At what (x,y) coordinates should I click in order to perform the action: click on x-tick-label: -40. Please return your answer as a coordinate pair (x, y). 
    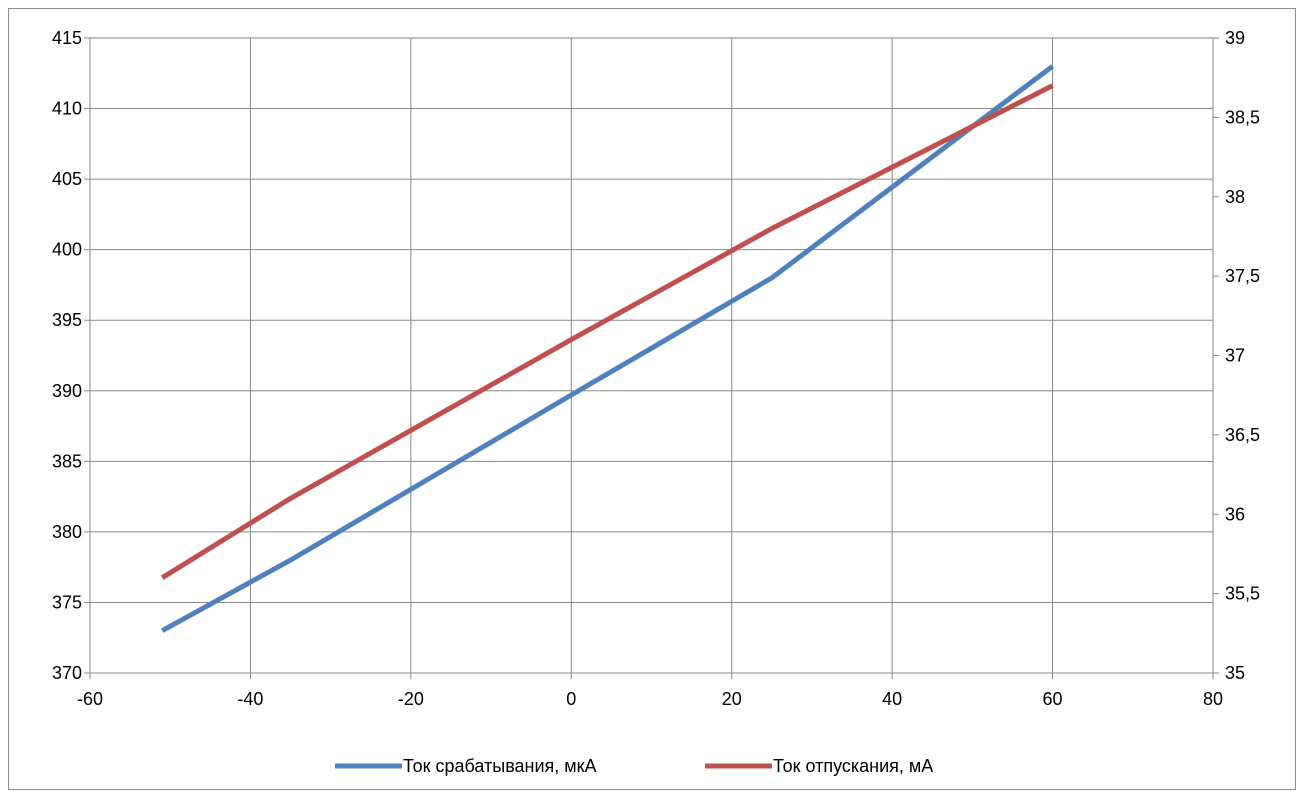
    Looking at the image, I should click on (250, 699).